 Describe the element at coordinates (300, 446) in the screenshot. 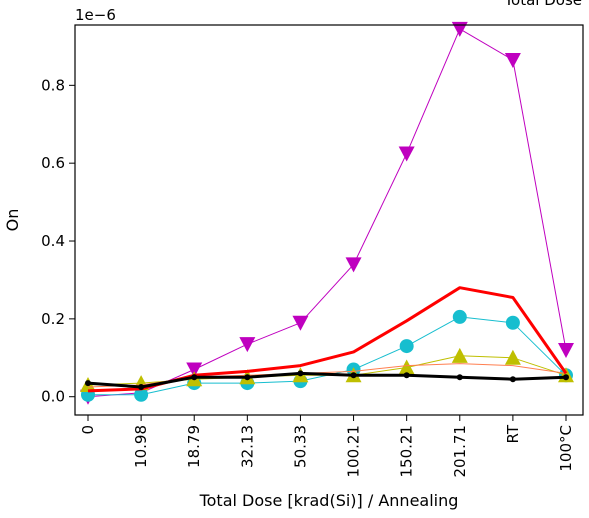

I see `x-tick-label: 50.33` at that location.